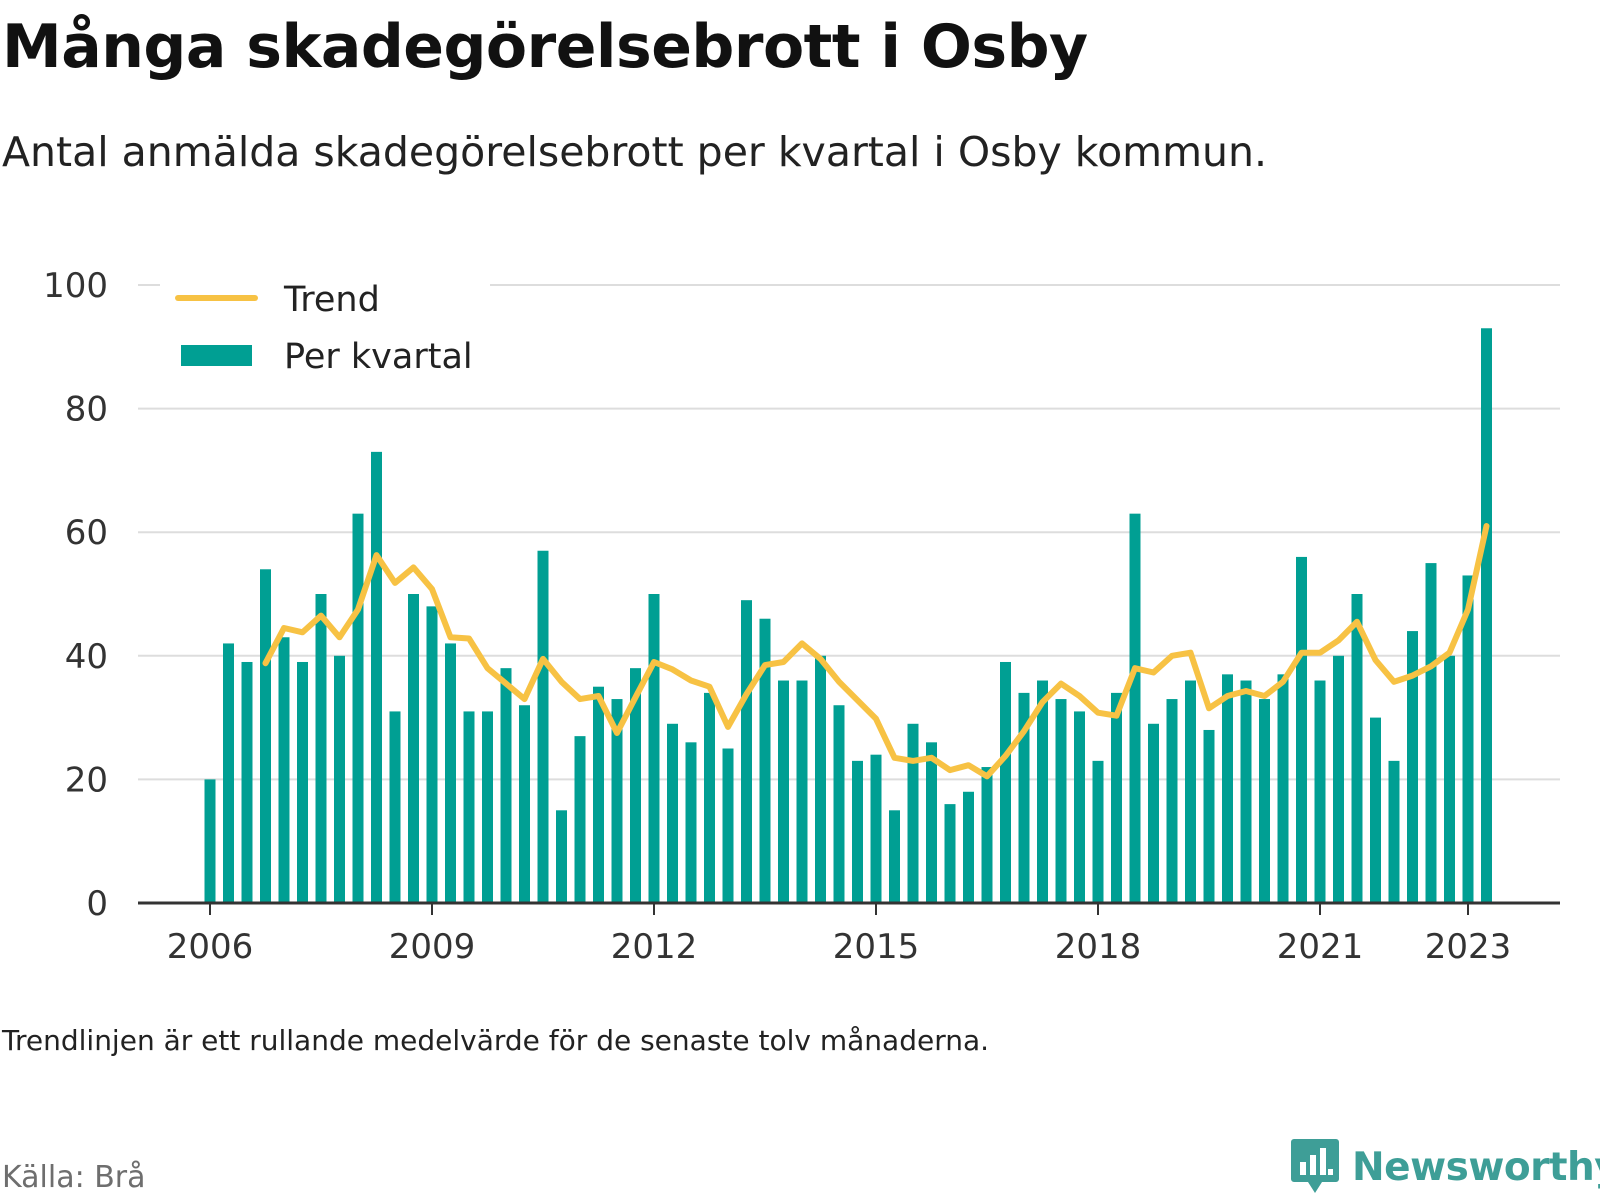 This screenshot has width=1600, height=1200. Describe the element at coordinates (75, 595) in the screenshot. I see `y-axis: 0 20 40 60 80 100` at that location.